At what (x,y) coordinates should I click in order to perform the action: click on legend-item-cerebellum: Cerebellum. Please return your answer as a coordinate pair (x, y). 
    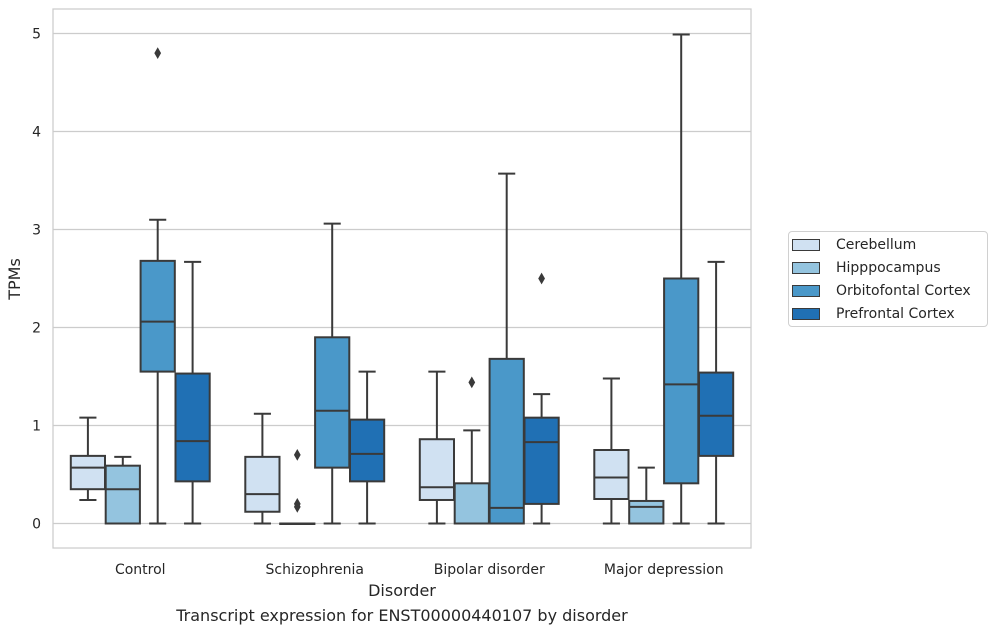
    Looking at the image, I should click on (852, 245).